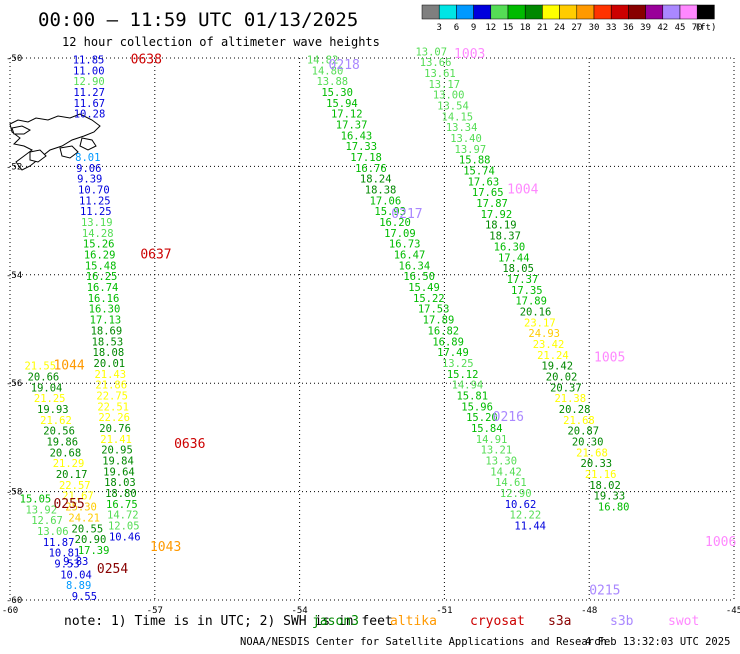 The width and height of the screenshot is (740, 654). I want to click on wave-height-value: 13.66, so click(436, 63).